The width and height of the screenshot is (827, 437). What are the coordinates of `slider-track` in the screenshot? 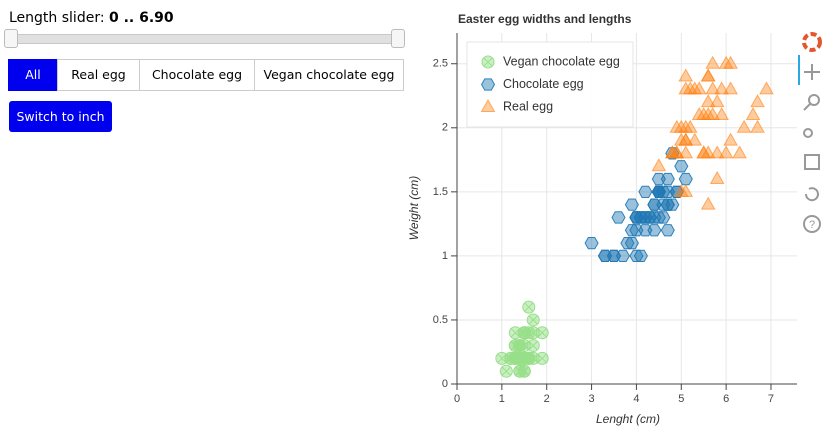 It's located at (204, 39).